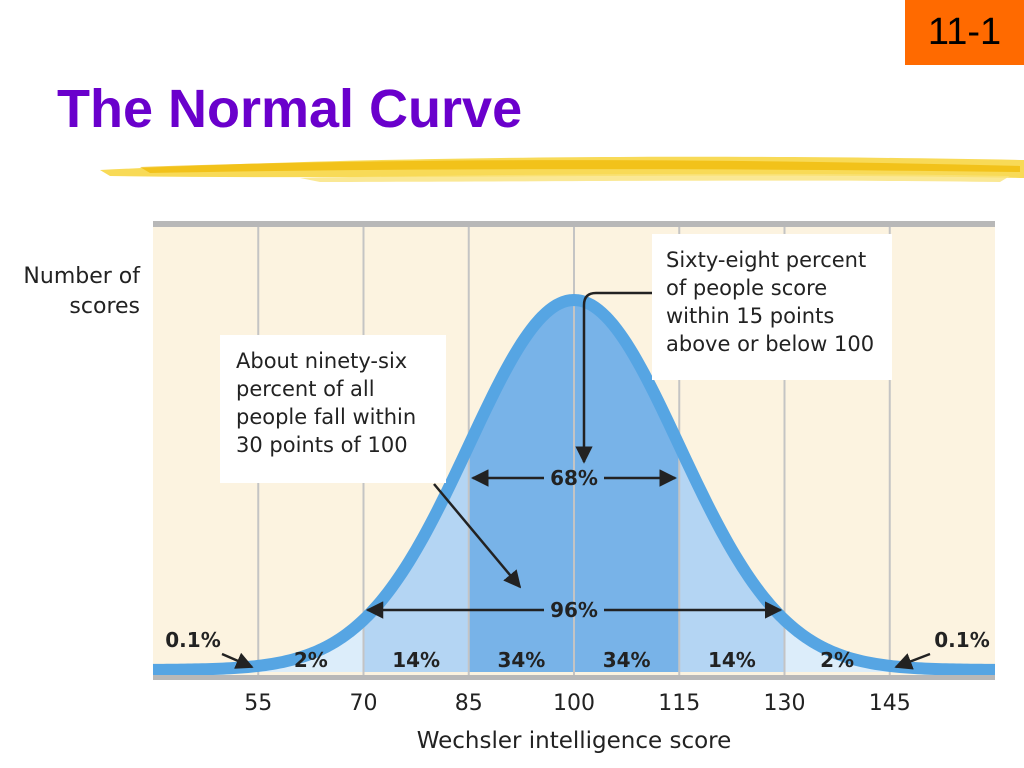 Image resolution: width=1024 pixels, height=768 pixels. I want to click on x-tick-label: 115, so click(679, 703).